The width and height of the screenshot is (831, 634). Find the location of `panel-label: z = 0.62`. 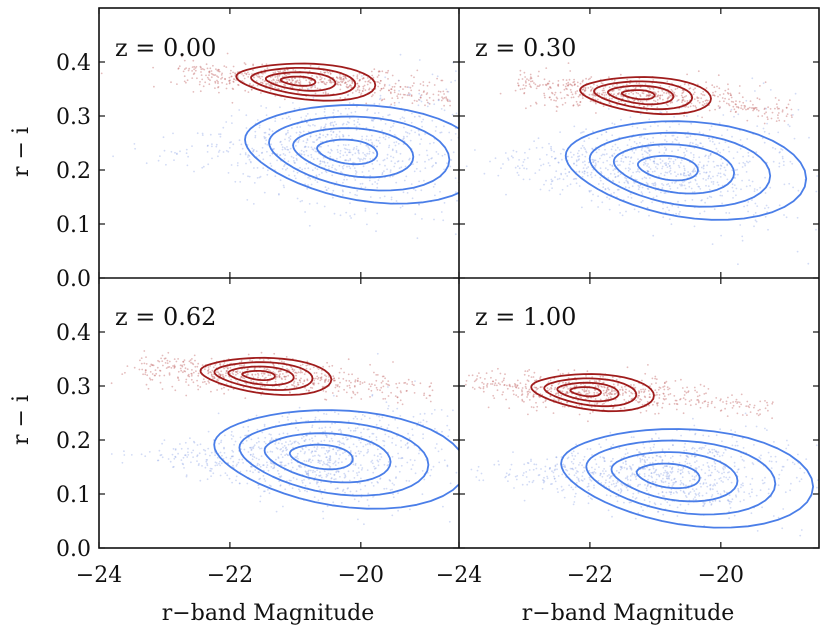

panel-label: z = 0.62 is located at coordinates (165, 317).